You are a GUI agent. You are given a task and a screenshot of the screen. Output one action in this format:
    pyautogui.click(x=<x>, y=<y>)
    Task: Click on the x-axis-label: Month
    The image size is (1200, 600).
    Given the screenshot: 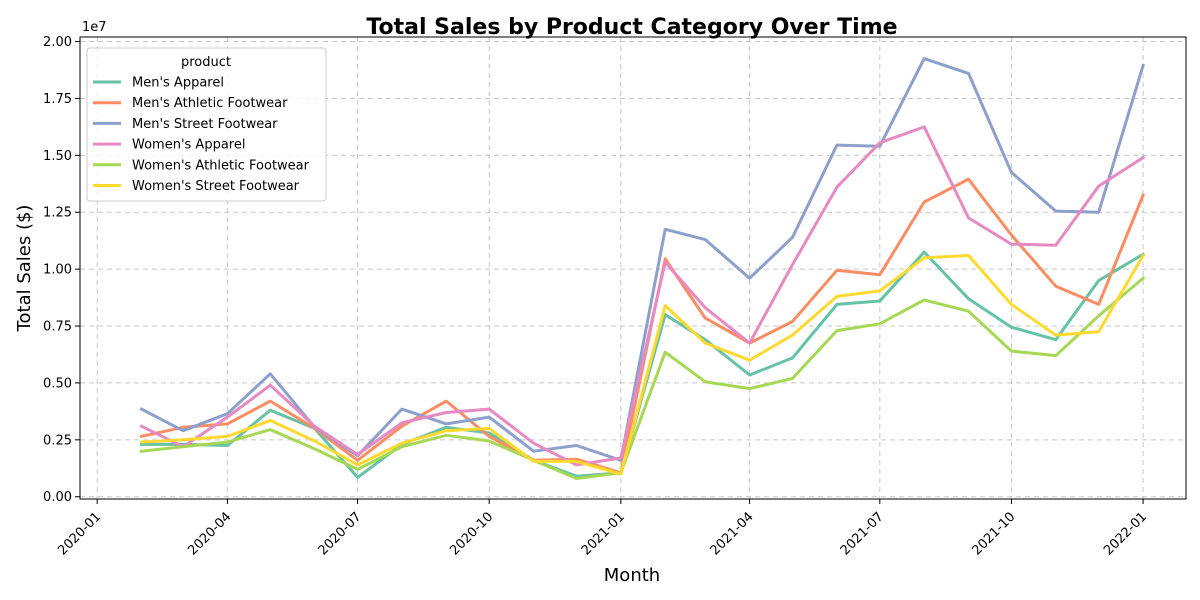 What is the action you would take?
    pyautogui.click(x=632, y=575)
    